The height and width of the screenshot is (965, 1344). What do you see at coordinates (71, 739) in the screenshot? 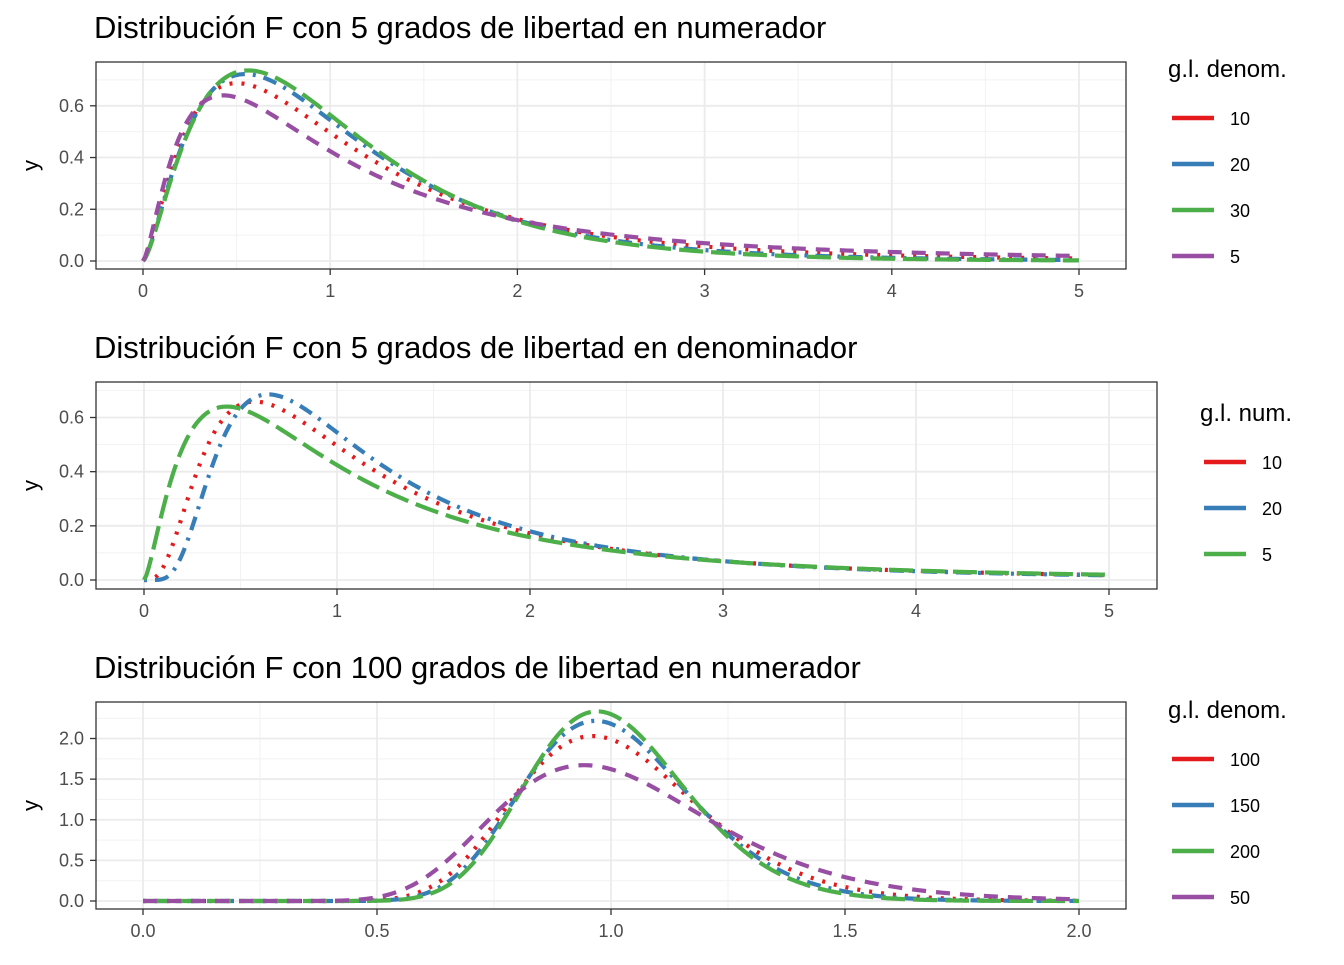
I see `y-tick-label: 2.0` at bounding box center [71, 739].